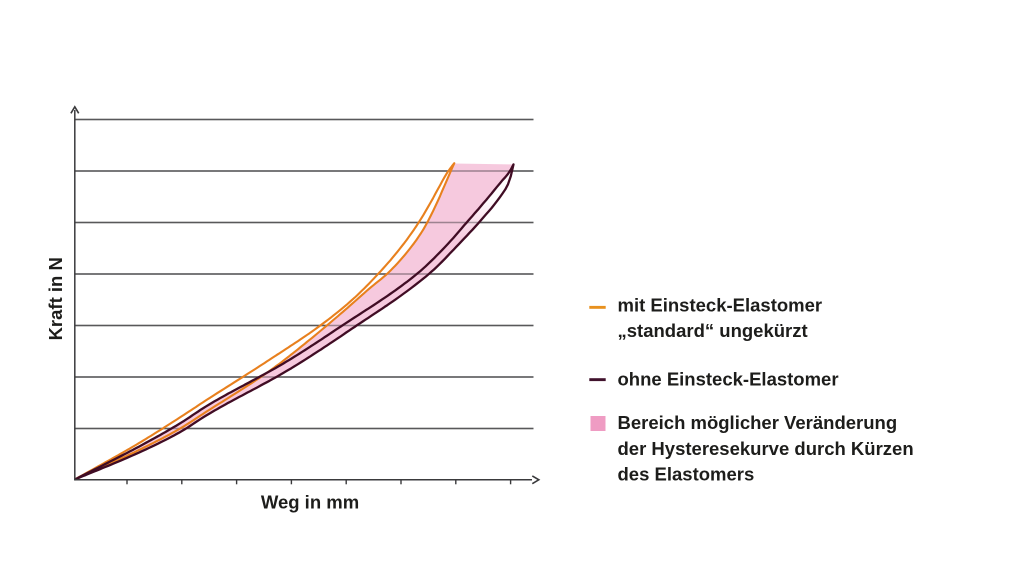 The width and height of the screenshot is (1024, 576). I want to click on svg-text: ohne Einsteck-Elastomer, so click(728, 379).